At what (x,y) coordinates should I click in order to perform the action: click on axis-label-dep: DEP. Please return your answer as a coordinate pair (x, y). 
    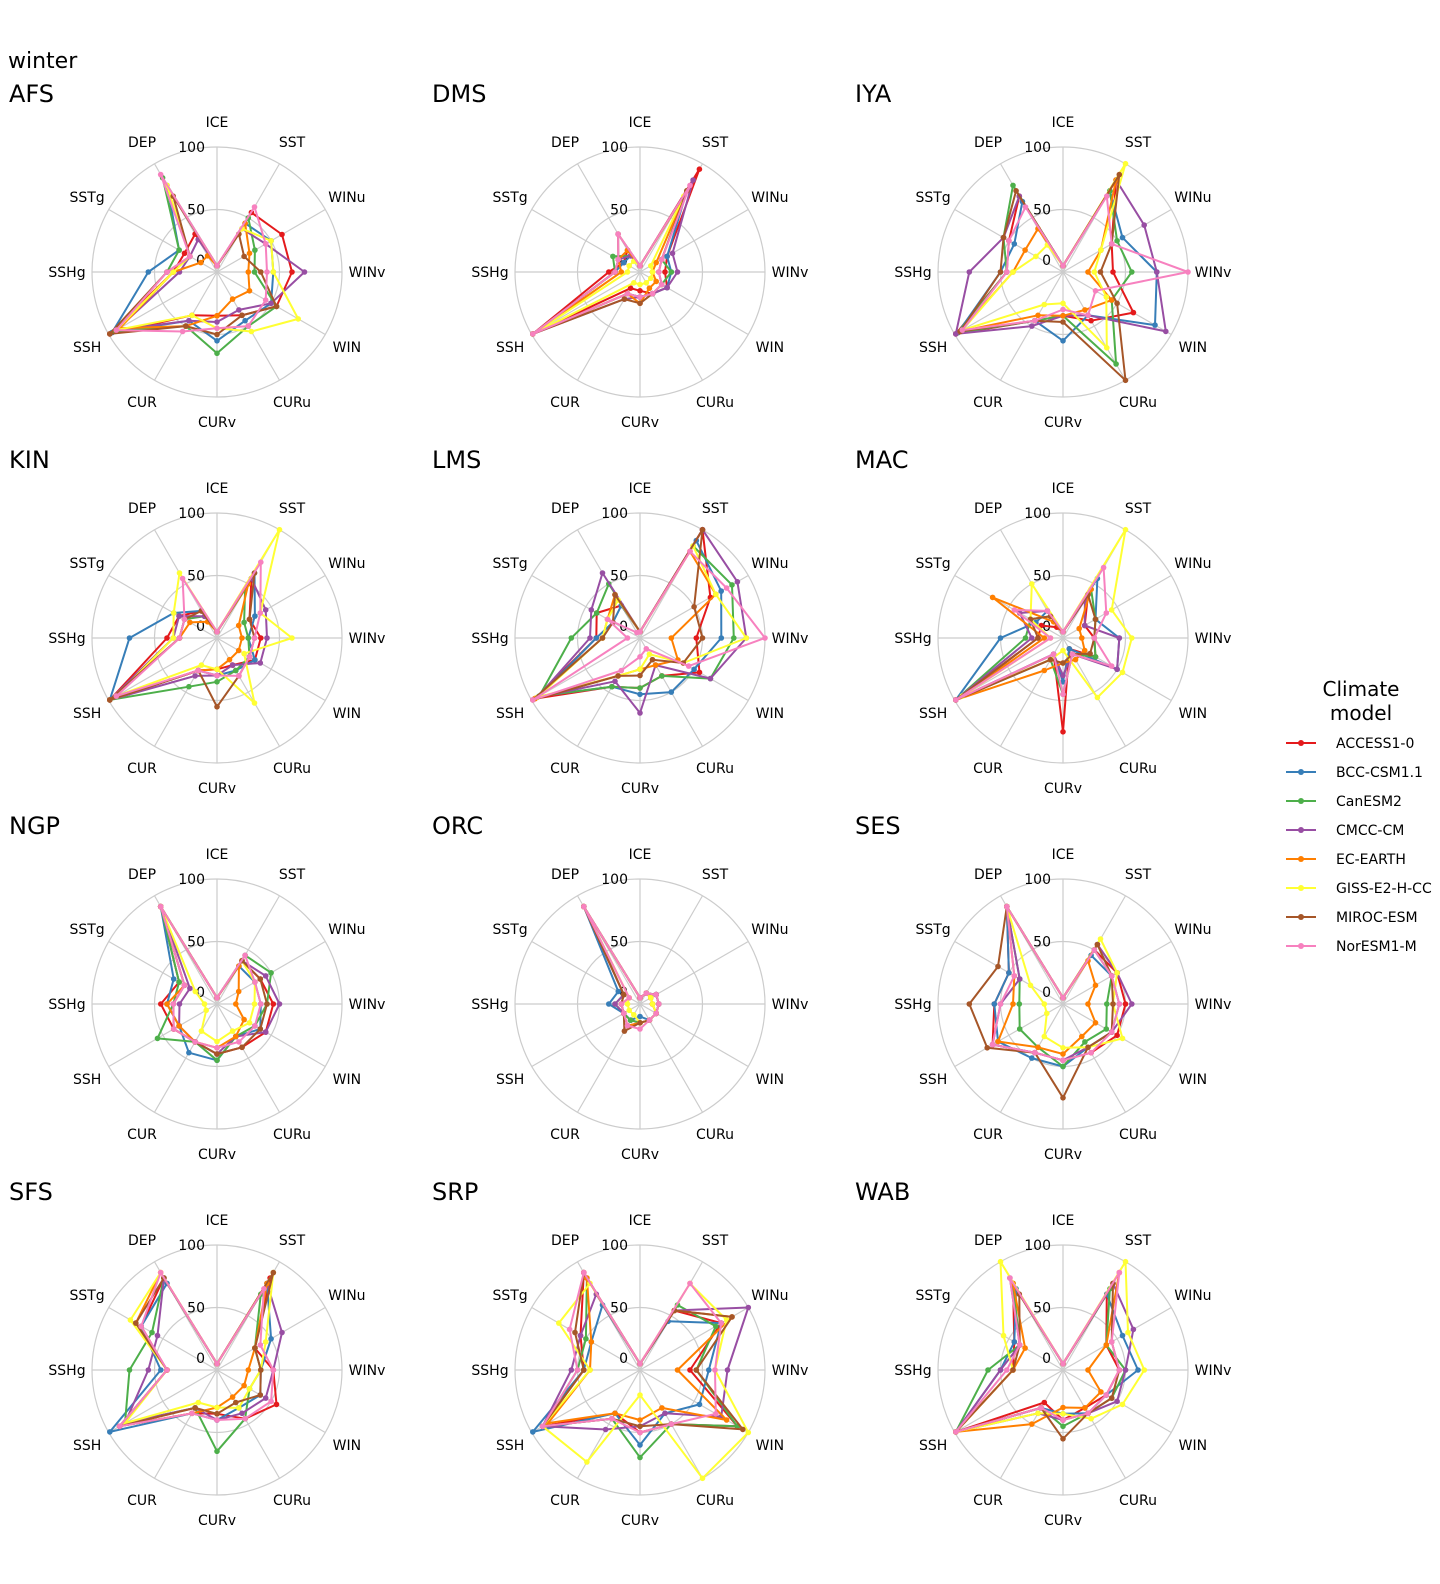
    Looking at the image, I should click on (565, 143).